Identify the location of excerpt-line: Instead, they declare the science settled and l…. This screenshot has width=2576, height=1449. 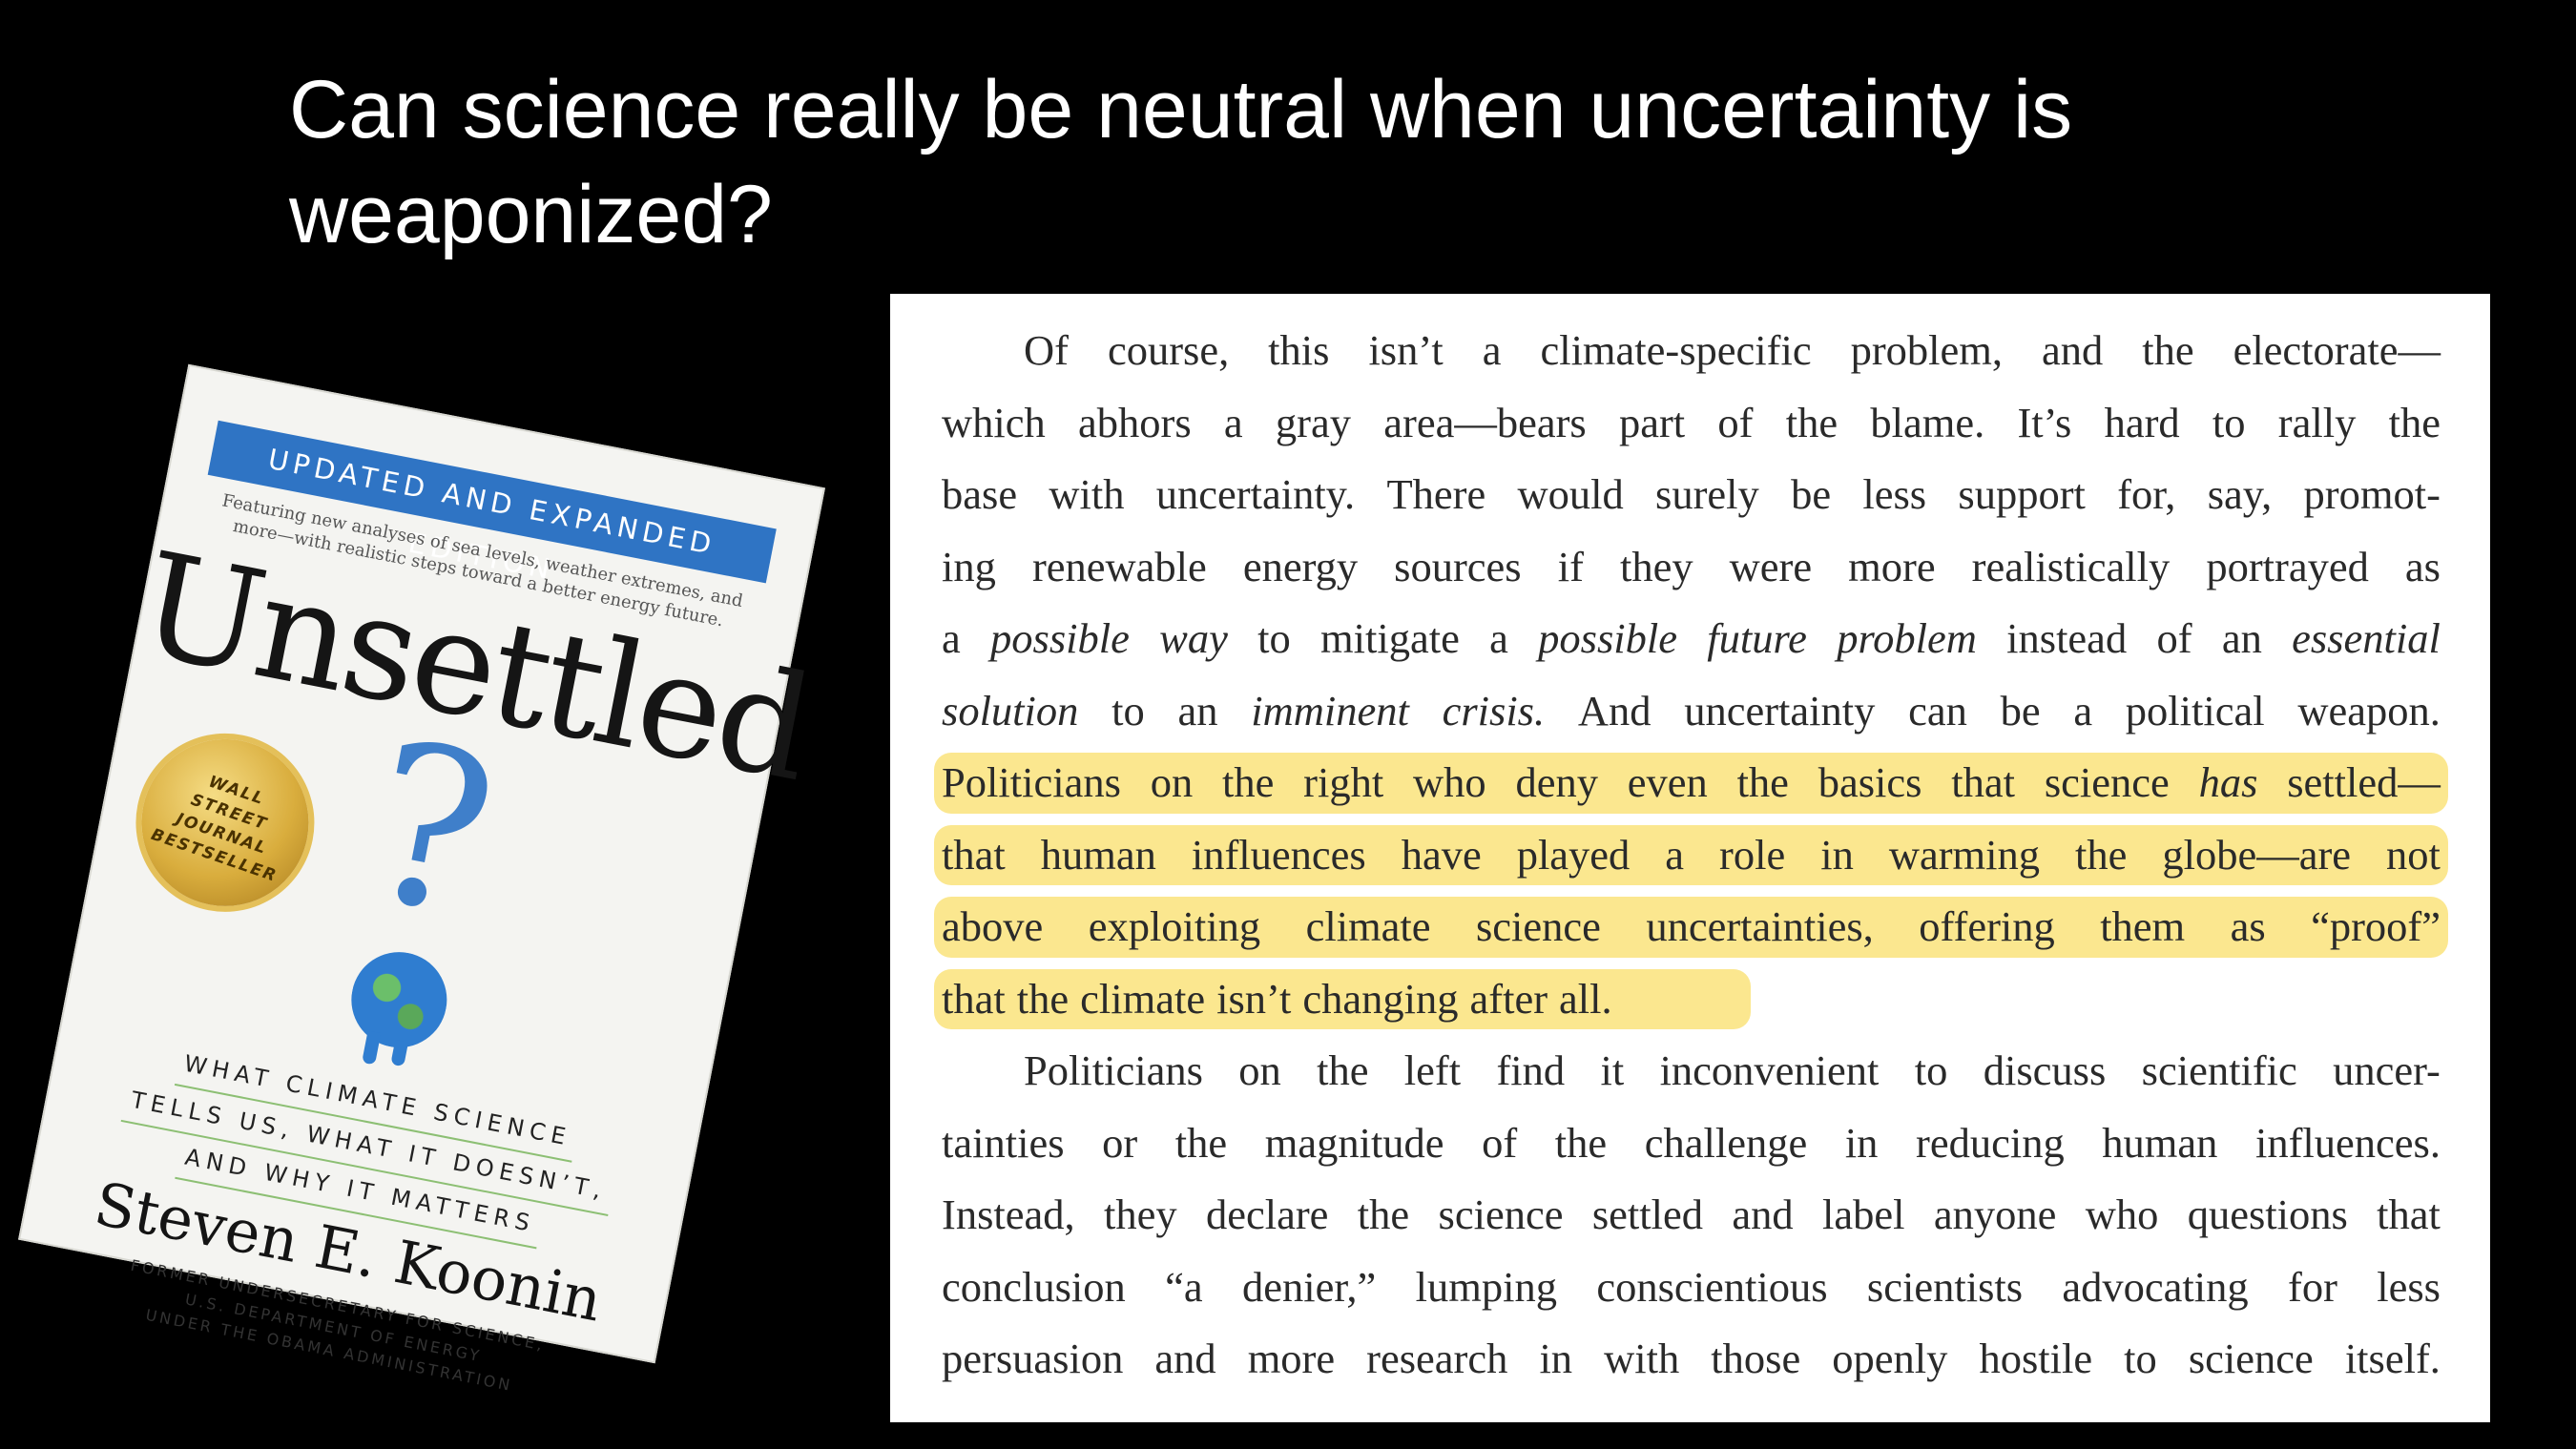
(1691, 1214).